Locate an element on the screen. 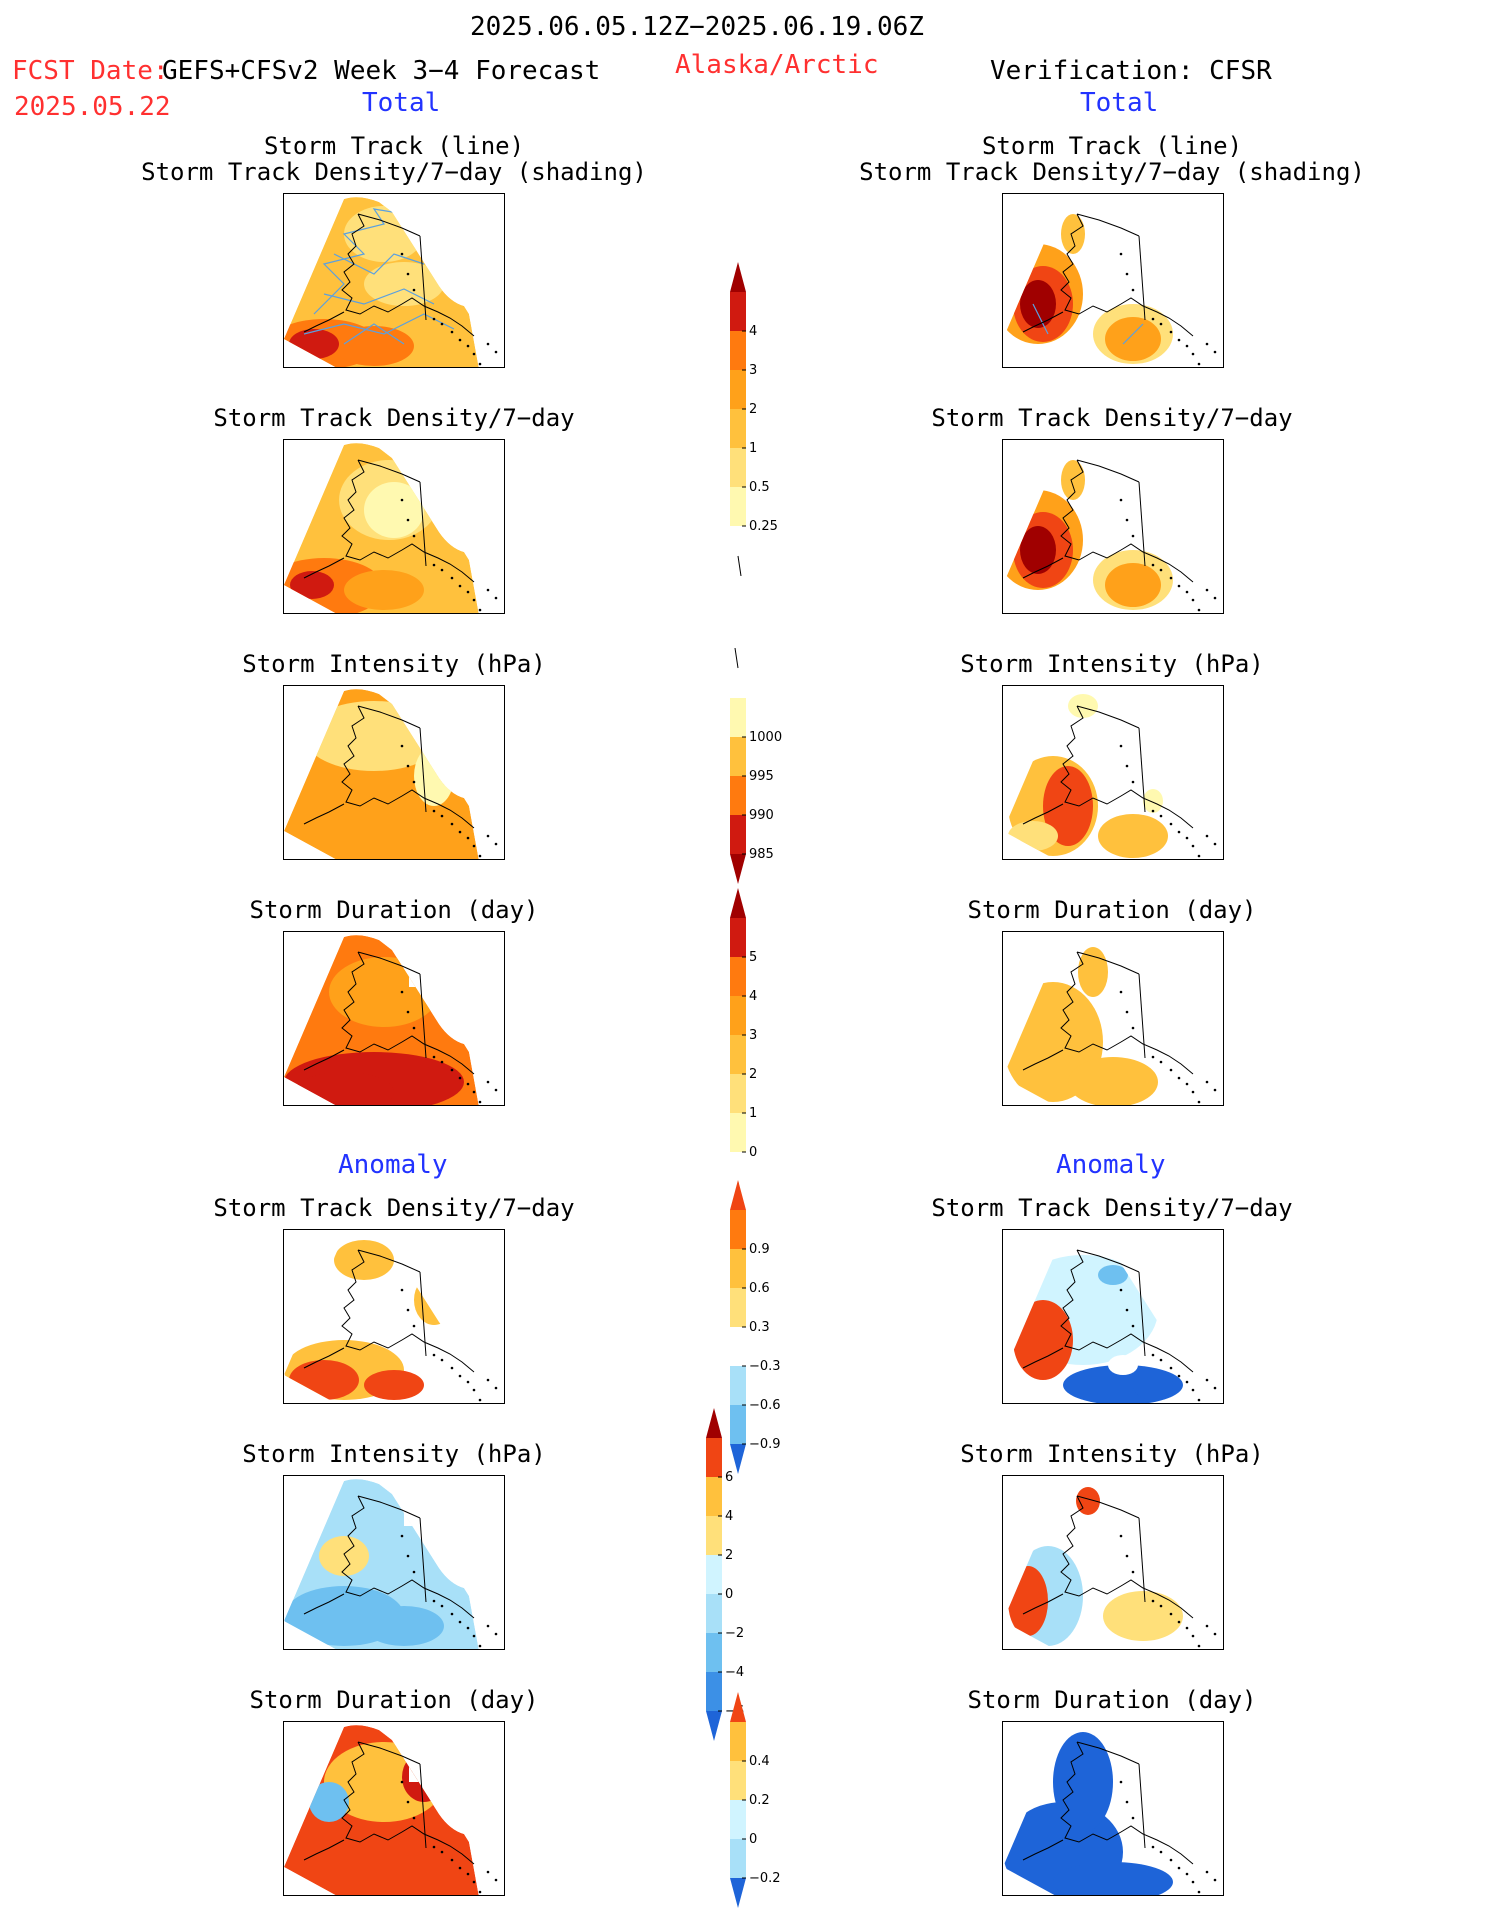 The width and height of the screenshot is (1487, 1925). map-panel-right-anom-intensity is located at coordinates (1113, 1562).